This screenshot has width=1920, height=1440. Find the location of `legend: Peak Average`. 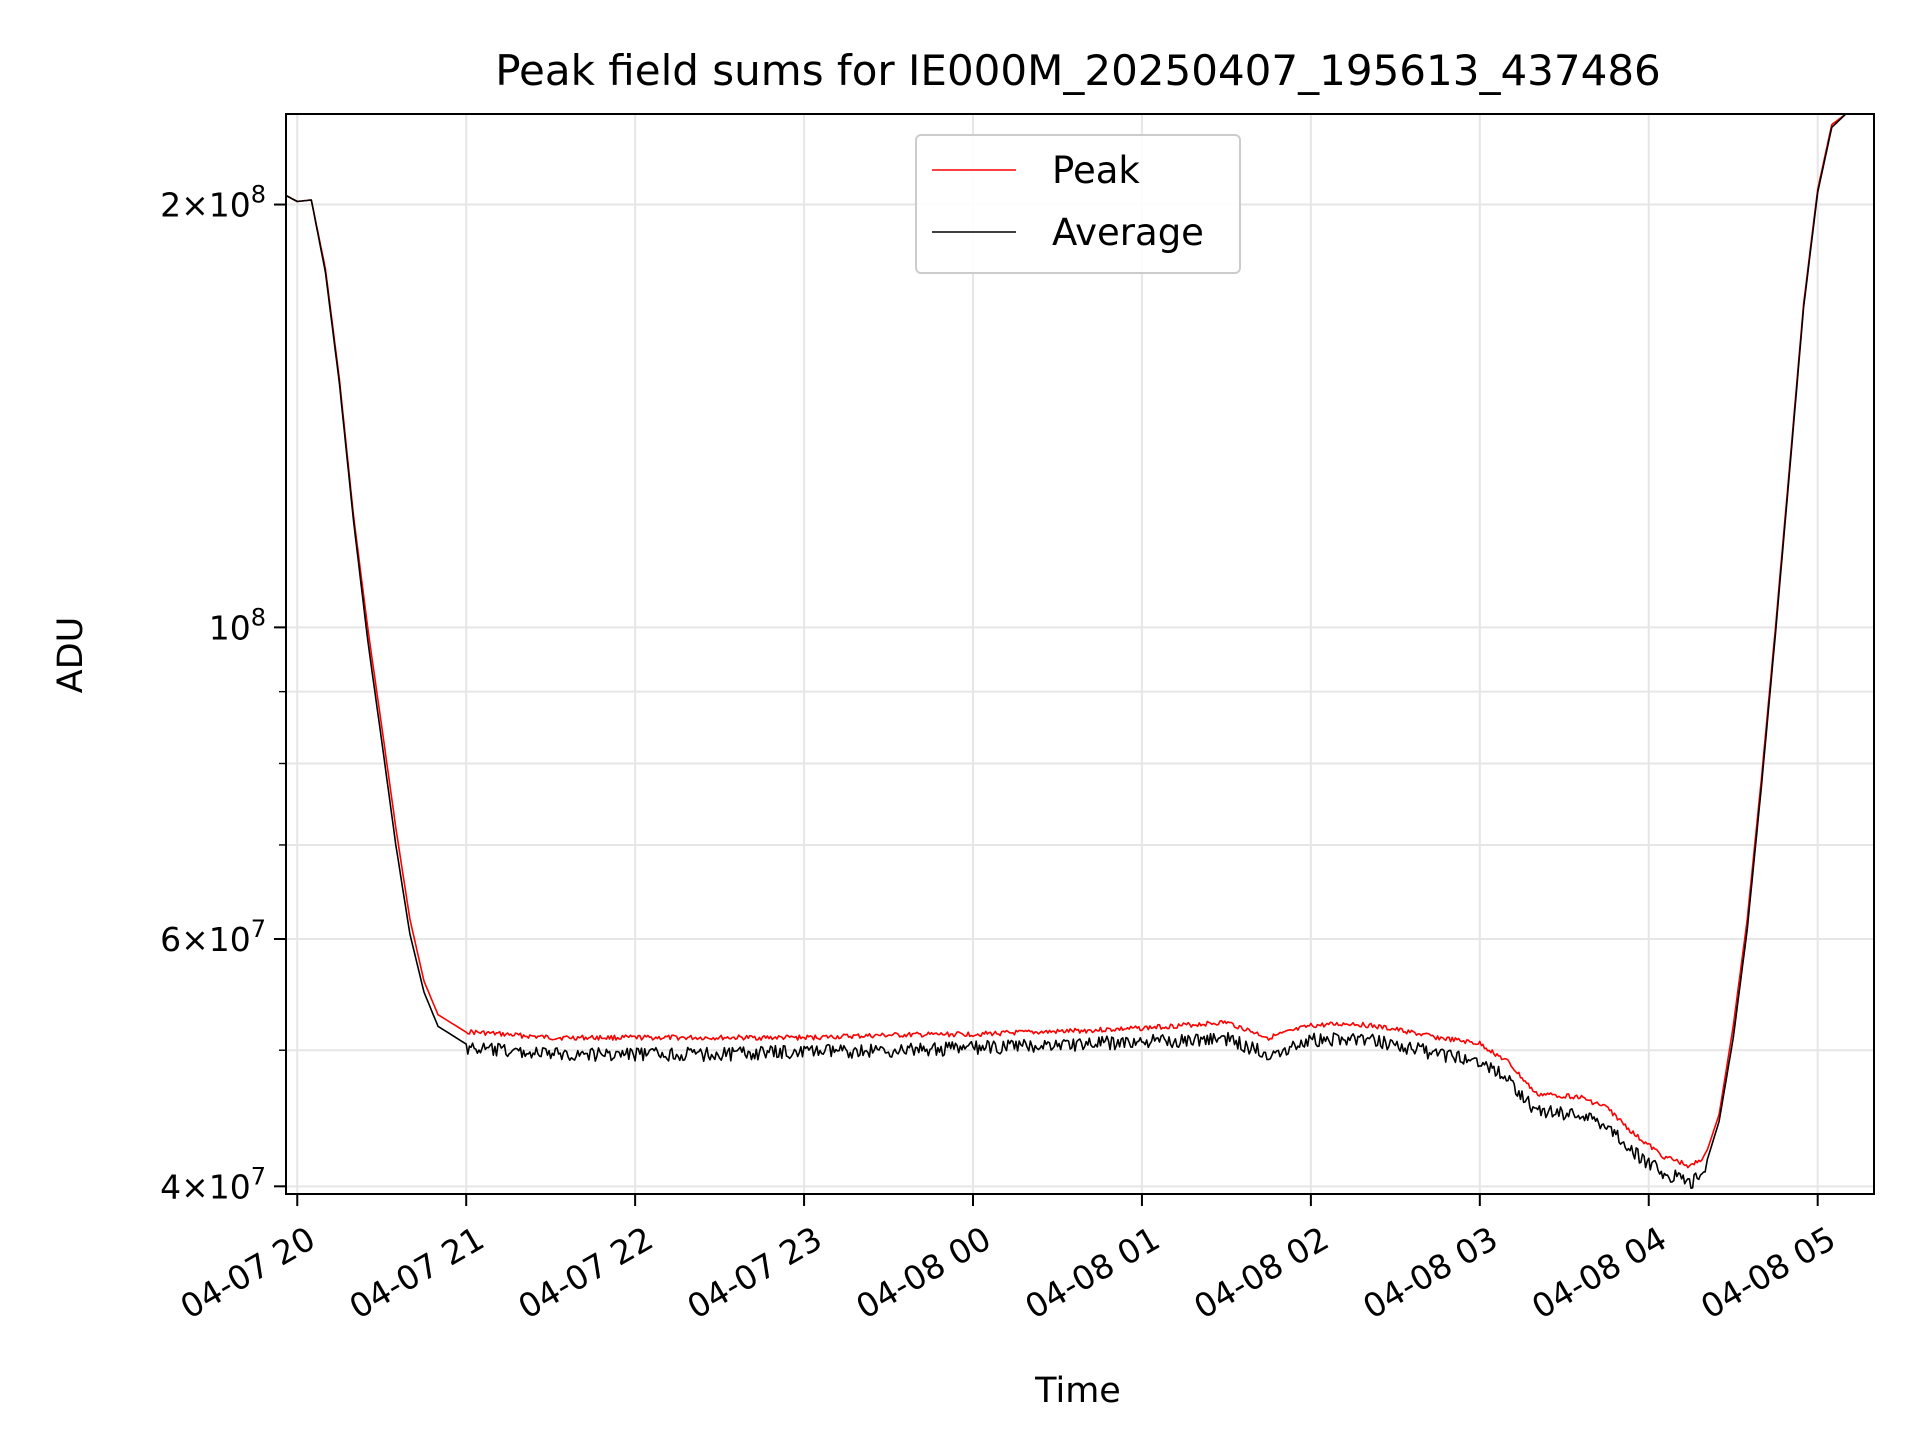

legend: Peak Average is located at coordinates (1078, 204).